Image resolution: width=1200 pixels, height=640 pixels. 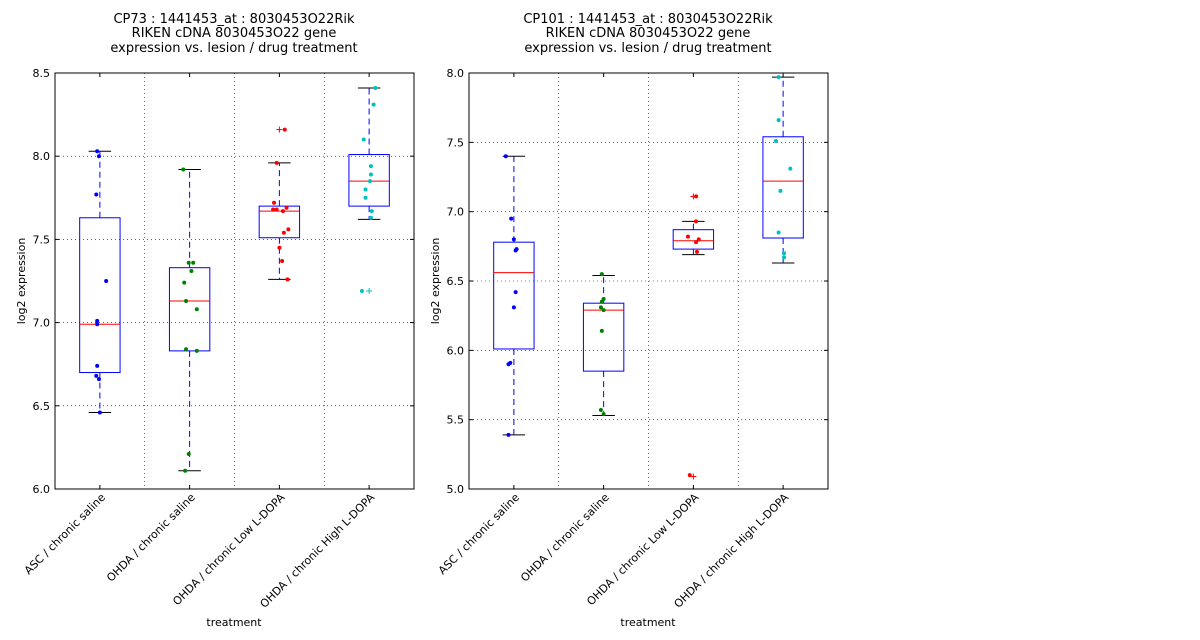 I want to click on y-tick-label: 5.5, so click(x=456, y=420).